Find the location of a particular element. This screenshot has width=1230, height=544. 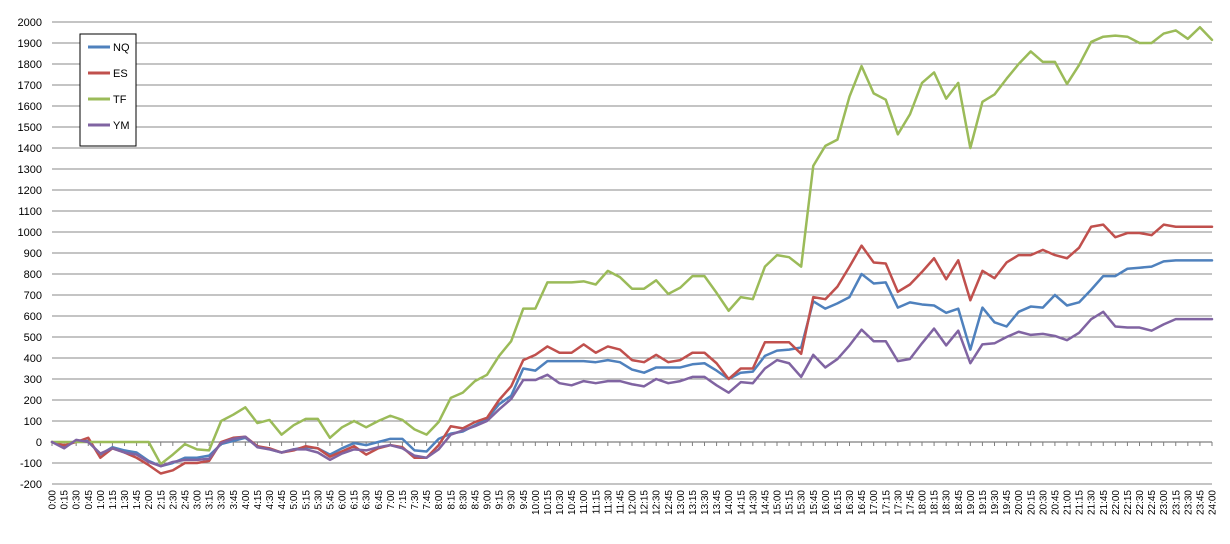

x-tick-label: 19:45 is located at coordinates (1007, 502).